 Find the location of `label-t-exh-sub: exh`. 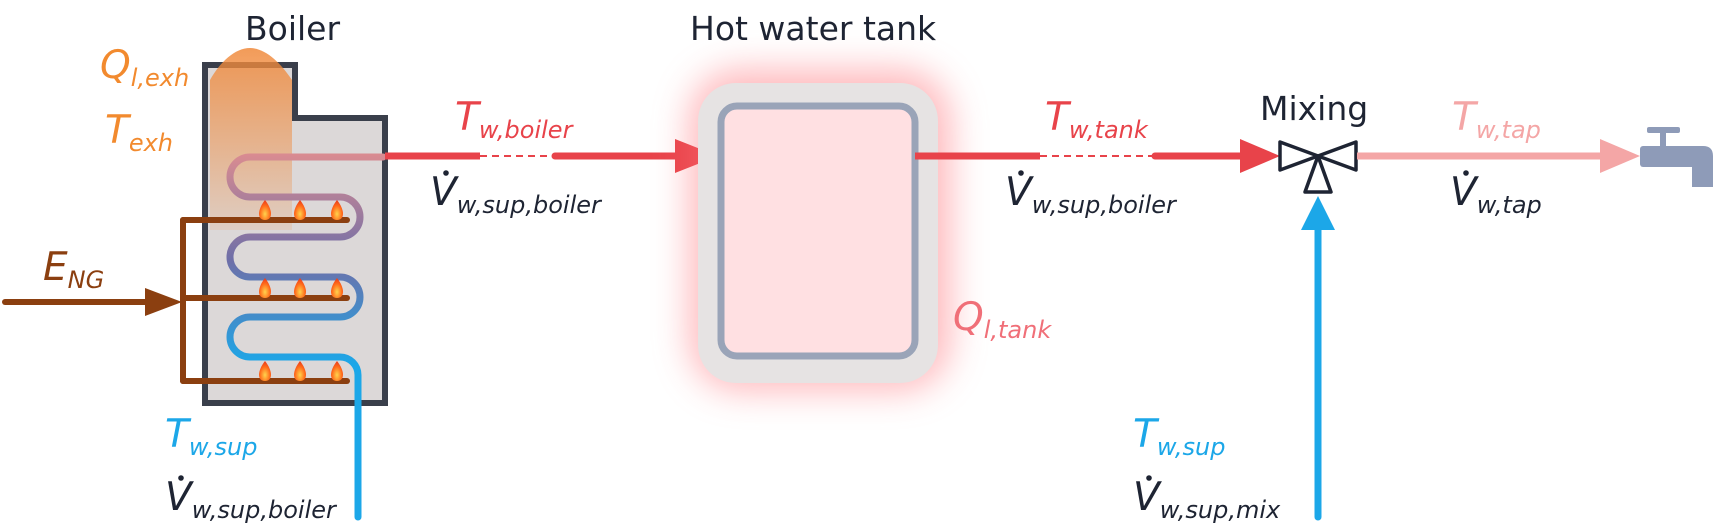

label-t-exh-sub: exh is located at coordinates (151, 143).